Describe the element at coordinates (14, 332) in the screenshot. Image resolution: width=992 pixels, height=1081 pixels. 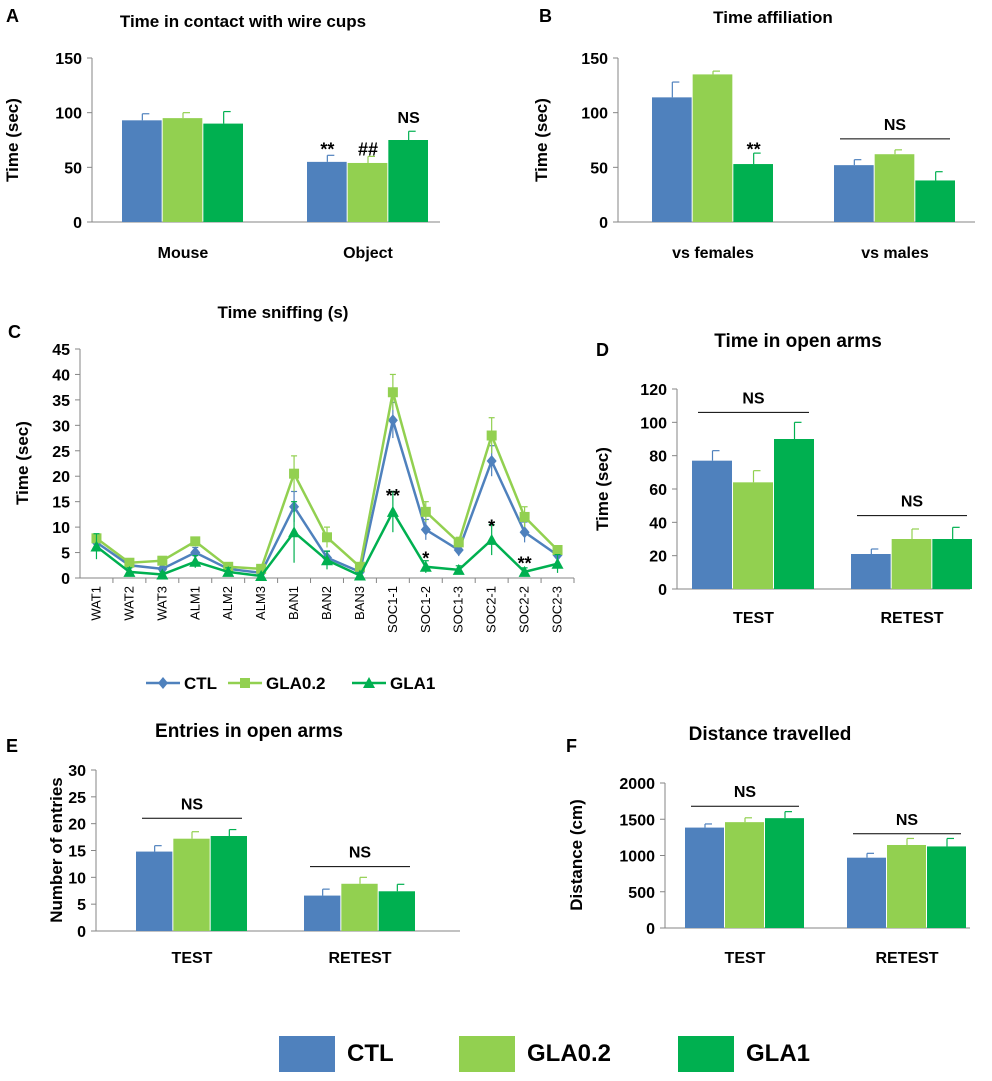
I see `panel-label: C` at that location.